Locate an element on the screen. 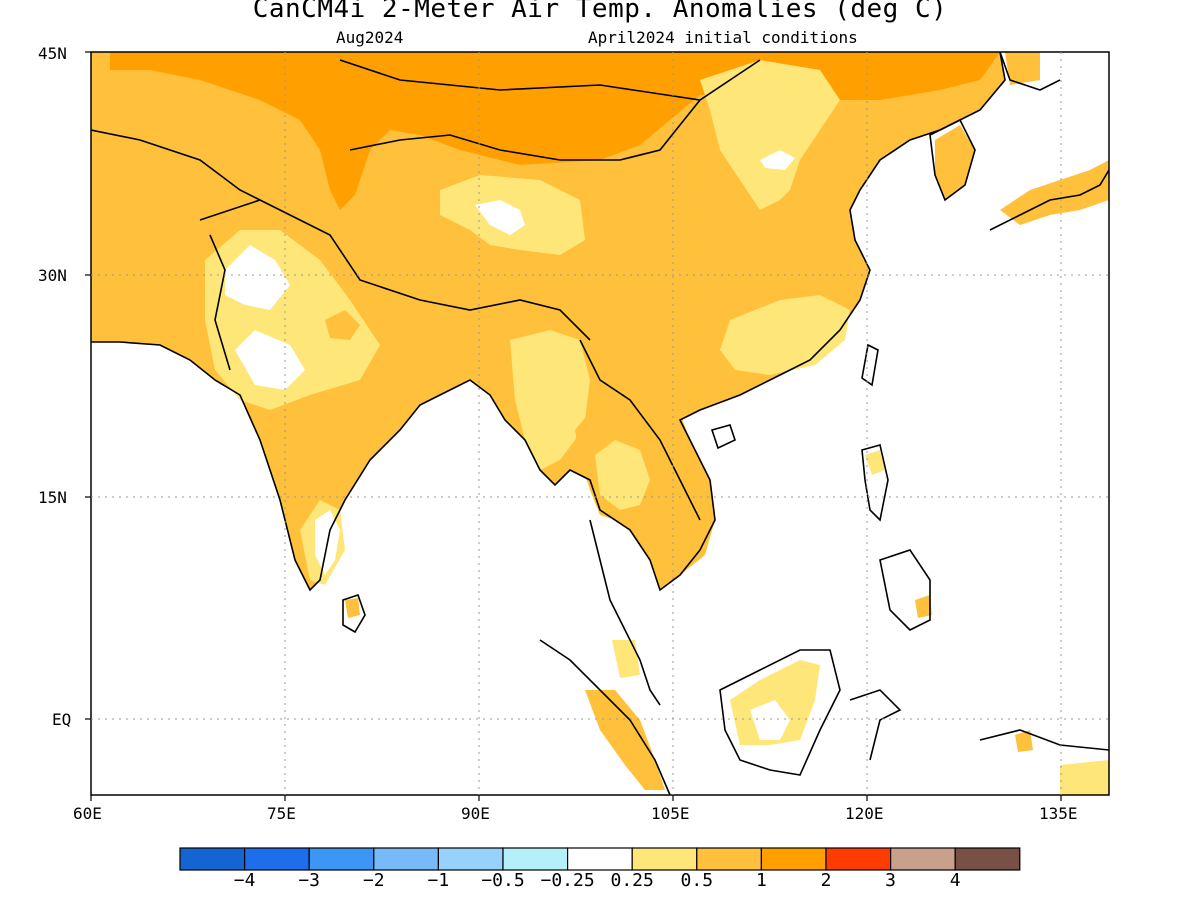 This screenshot has width=1200, height=900. lat-label-30n: 30N is located at coordinates (52, 275).